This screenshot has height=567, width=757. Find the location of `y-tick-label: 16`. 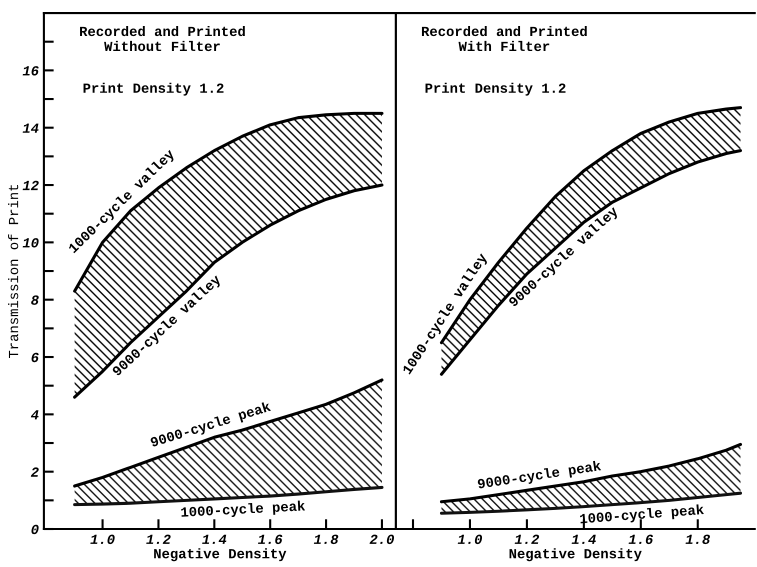

y-tick-label: 16 is located at coordinates (30, 71).